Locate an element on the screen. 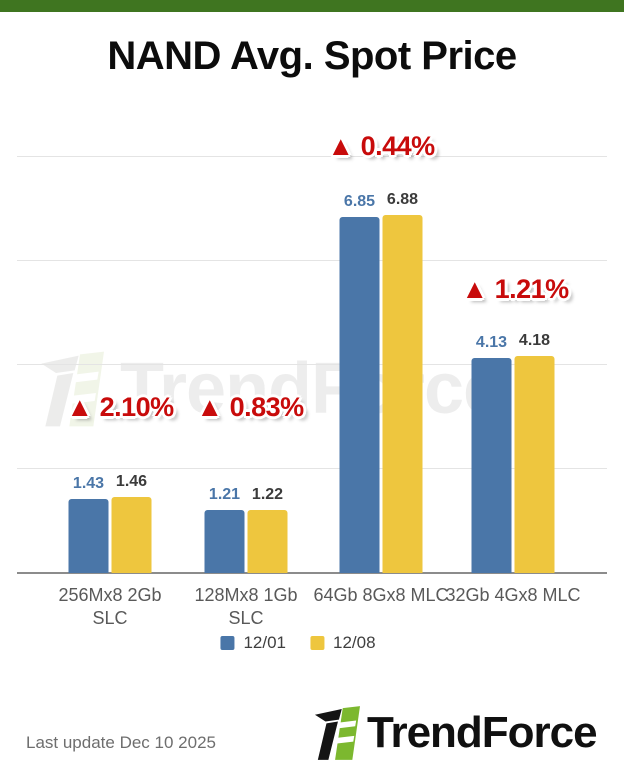 Image resolution: width=624 pixels, height=780 pixels. change-percent-label: ▲ 0.83% is located at coordinates (250, 407).